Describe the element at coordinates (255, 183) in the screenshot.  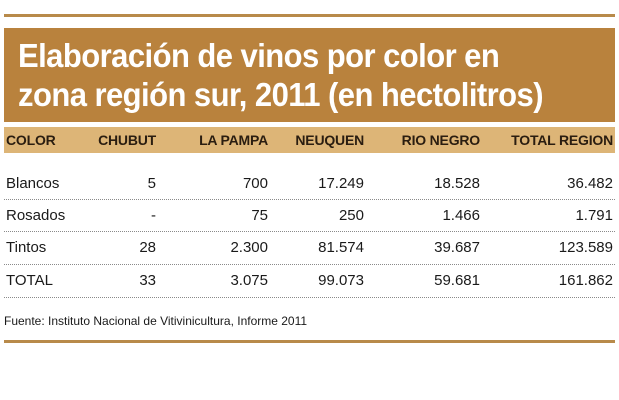
I see `table-cell: 700` at that location.